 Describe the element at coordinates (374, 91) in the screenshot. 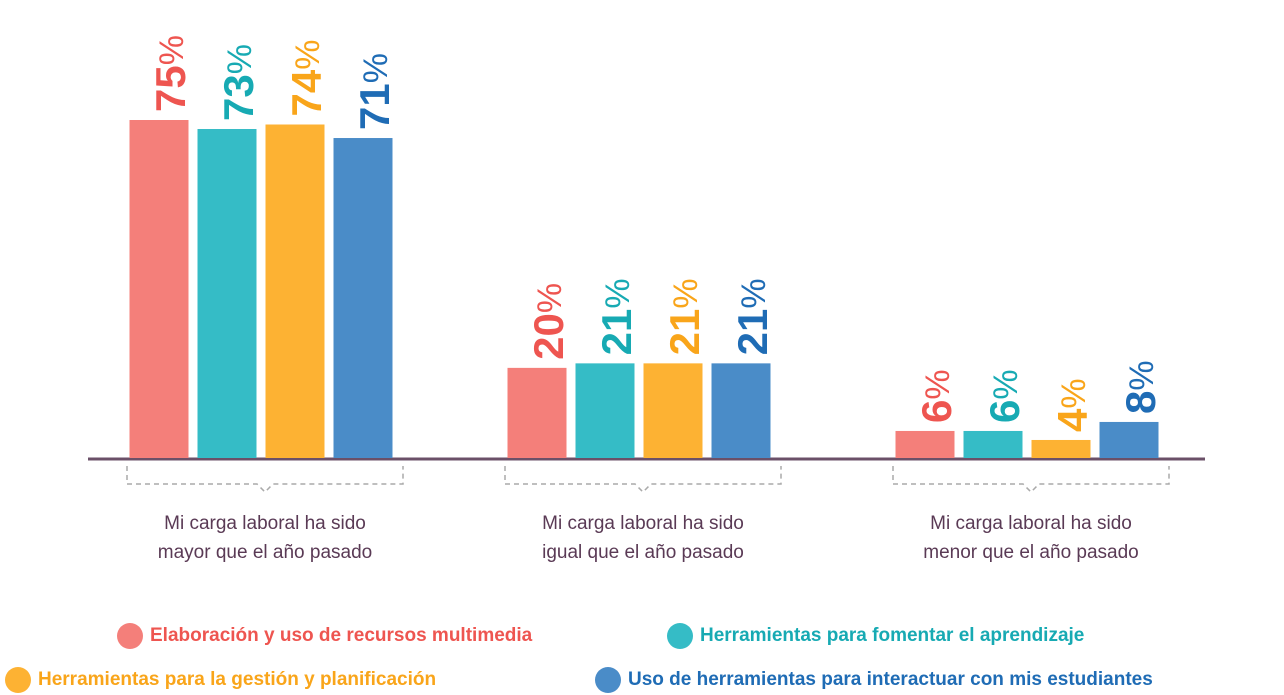

I see `value-label: 71%` at that location.